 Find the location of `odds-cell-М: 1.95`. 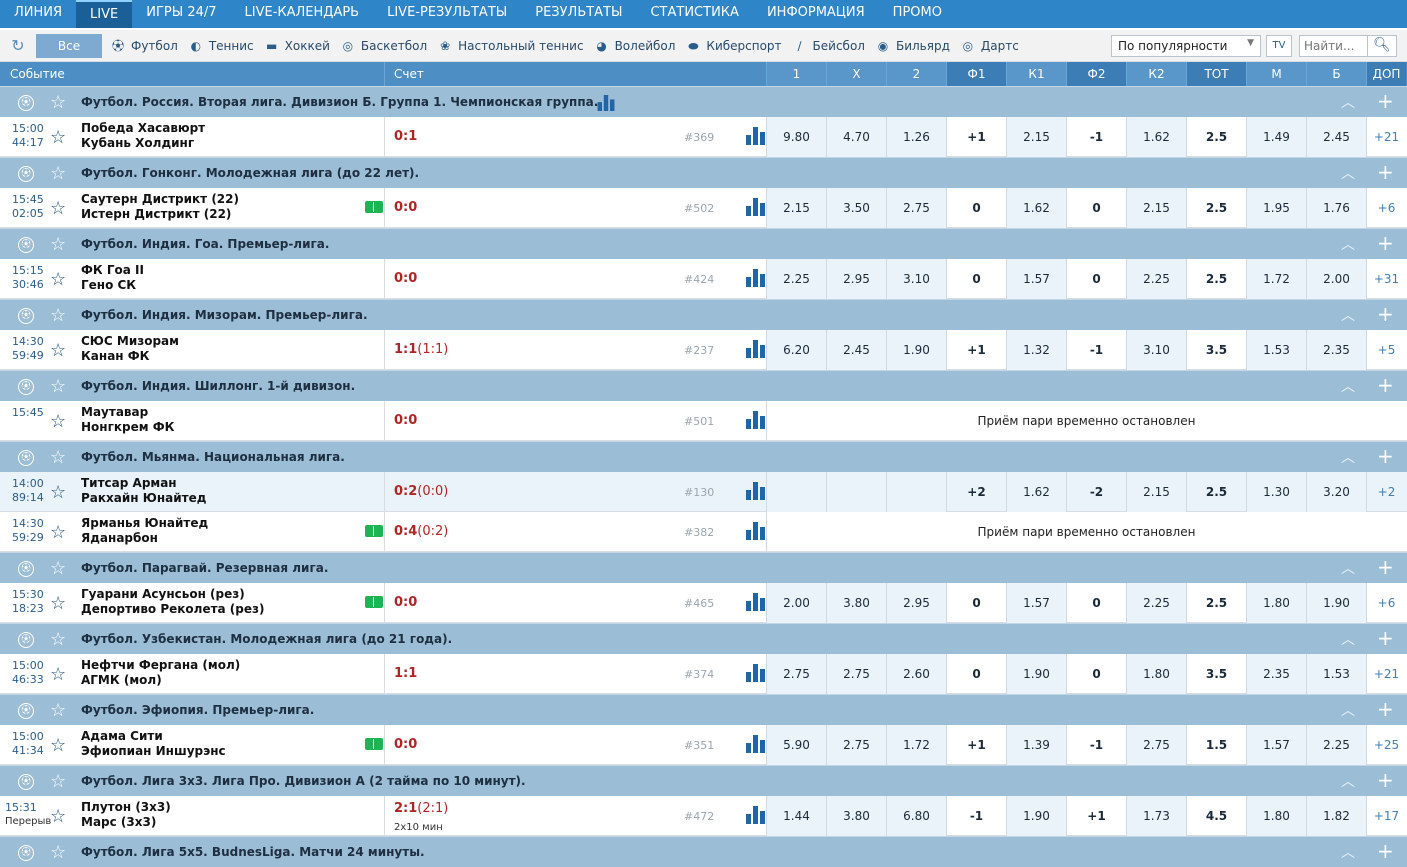

odds-cell-М: 1.95 is located at coordinates (1276, 208).